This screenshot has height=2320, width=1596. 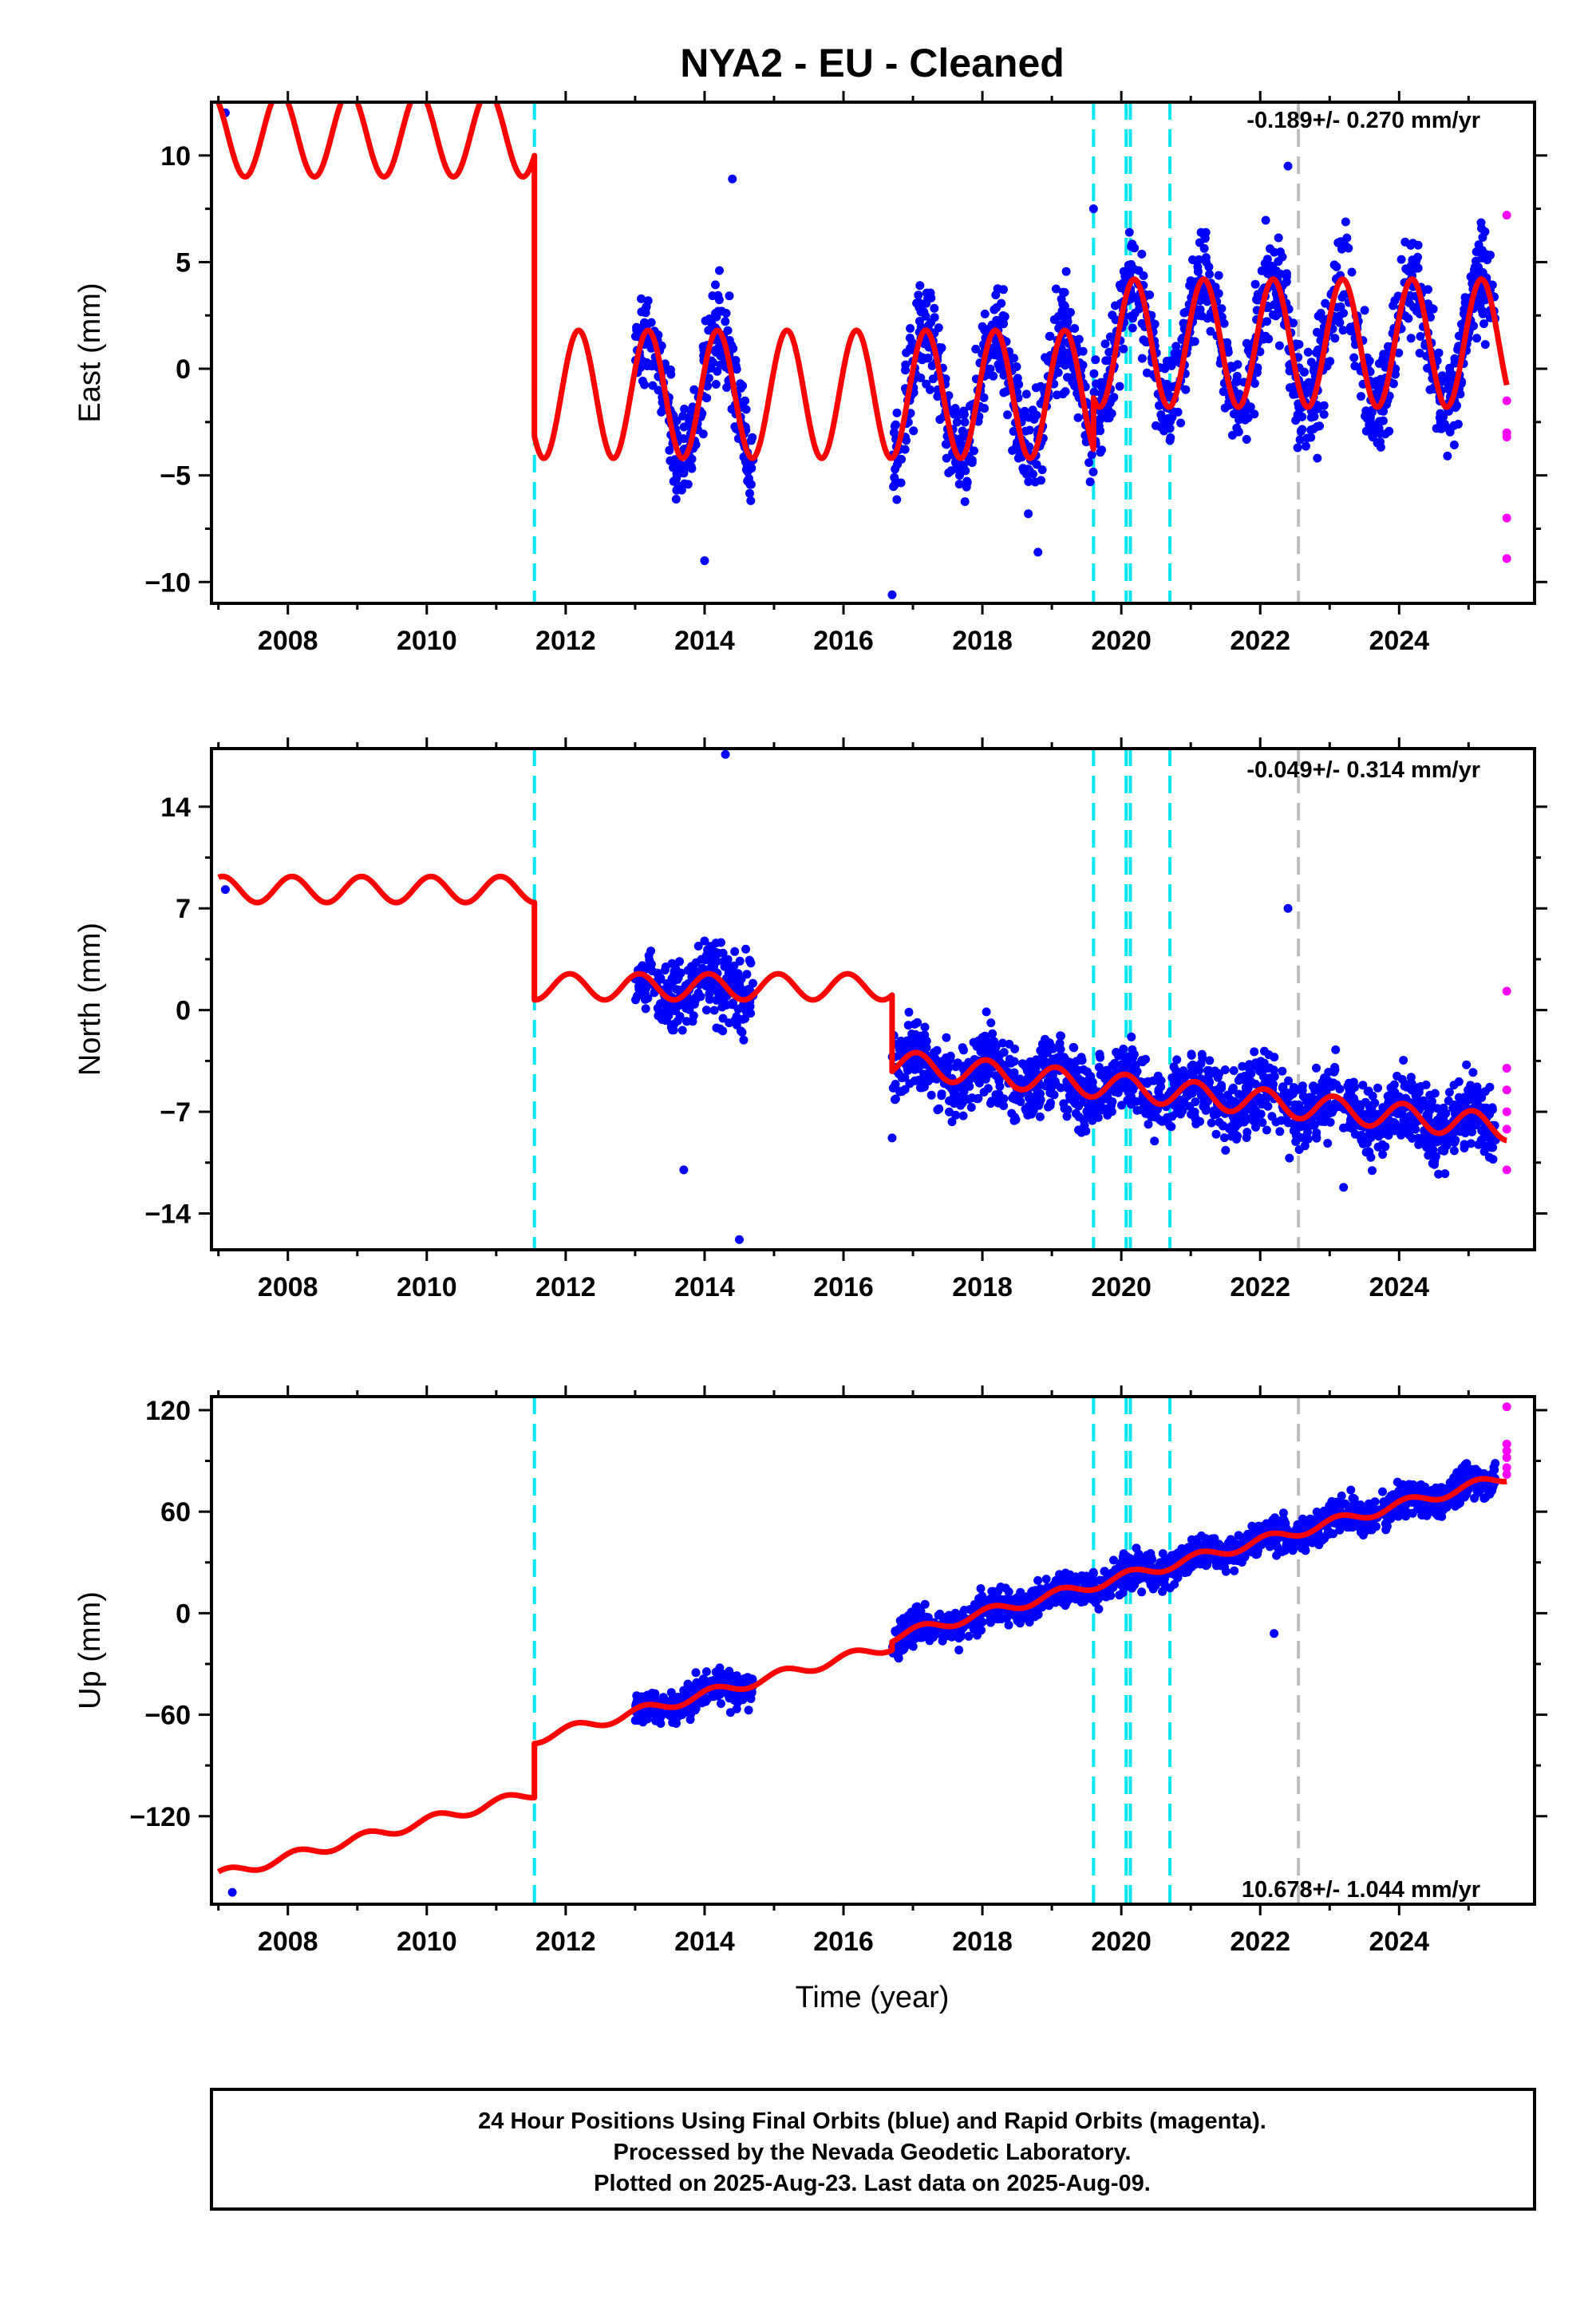 I want to click on y-tick-label: −14, so click(x=167, y=1214).